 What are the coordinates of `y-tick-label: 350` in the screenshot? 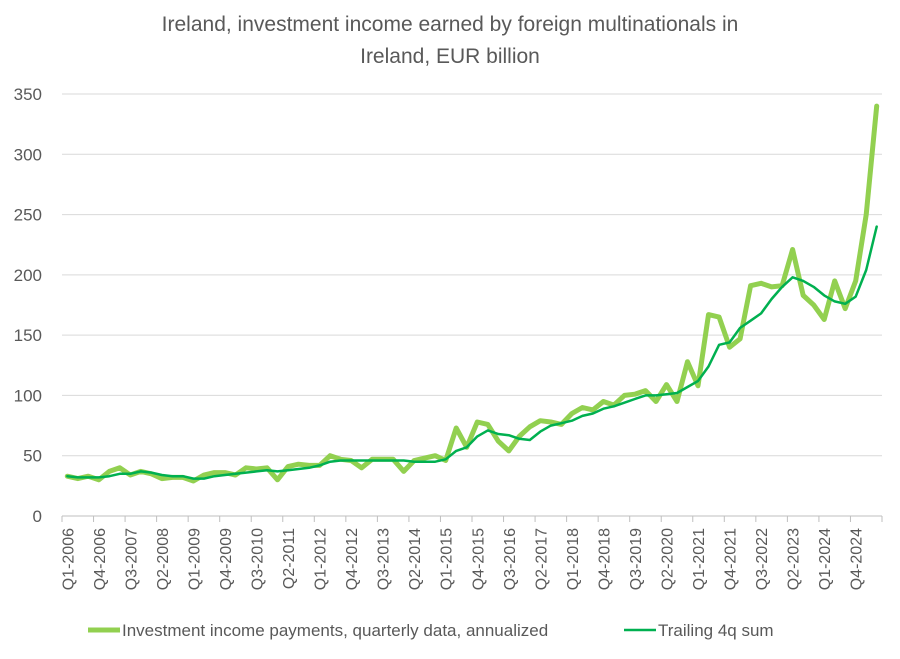 It's located at (28, 94).